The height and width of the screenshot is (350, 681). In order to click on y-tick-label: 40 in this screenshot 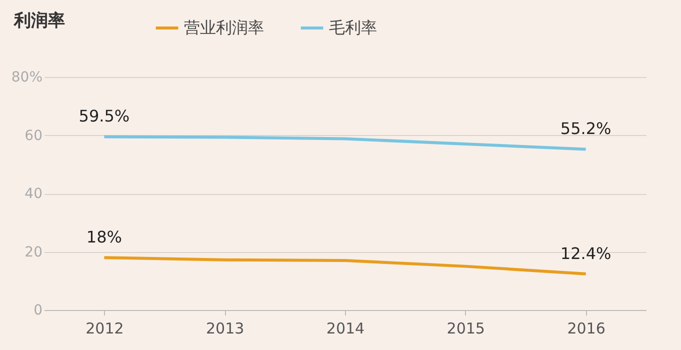, I will do `click(33, 194)`.